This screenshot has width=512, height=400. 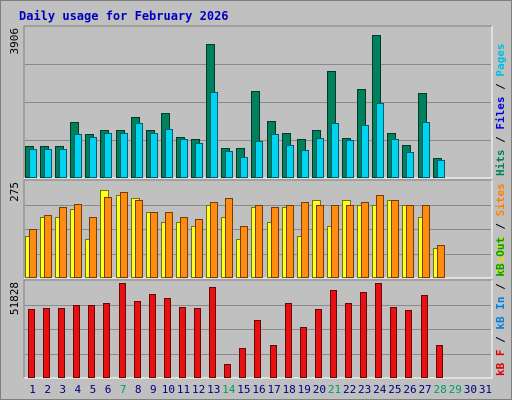 I want to click on x-tick-day-3: 3, so click(x=62, y=389).